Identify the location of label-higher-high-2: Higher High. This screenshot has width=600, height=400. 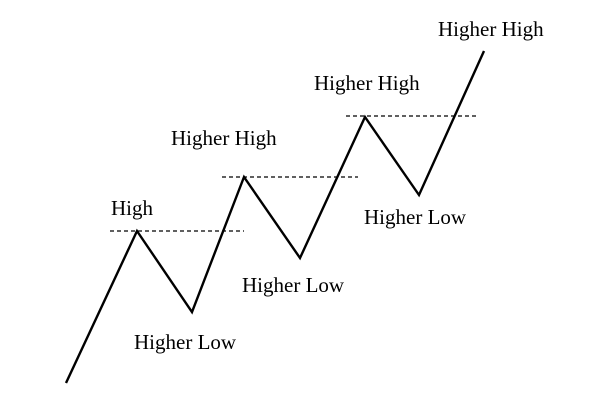
(367, 83).